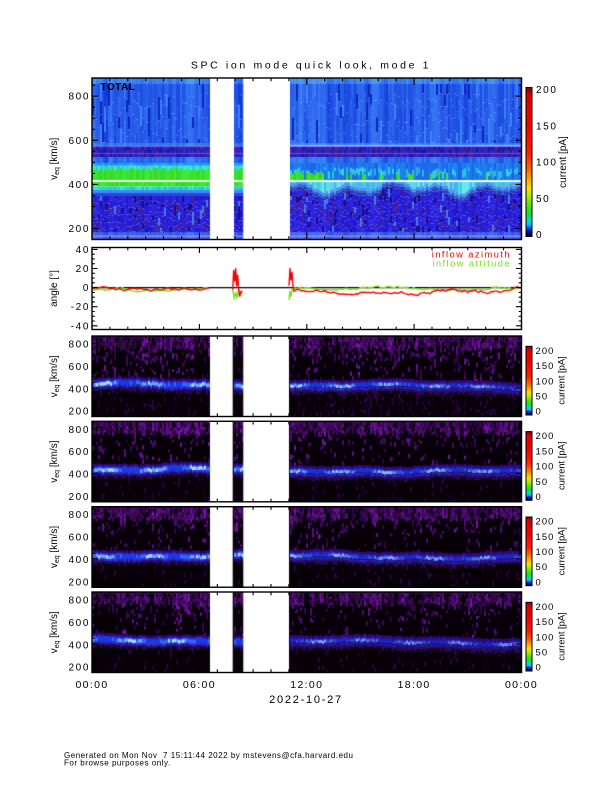 The height and width of the screenshot is (792, 612). Describe the element at coordinates (471, 264) in the screenshot. I see `svg-text: inflow attitude` at that location.